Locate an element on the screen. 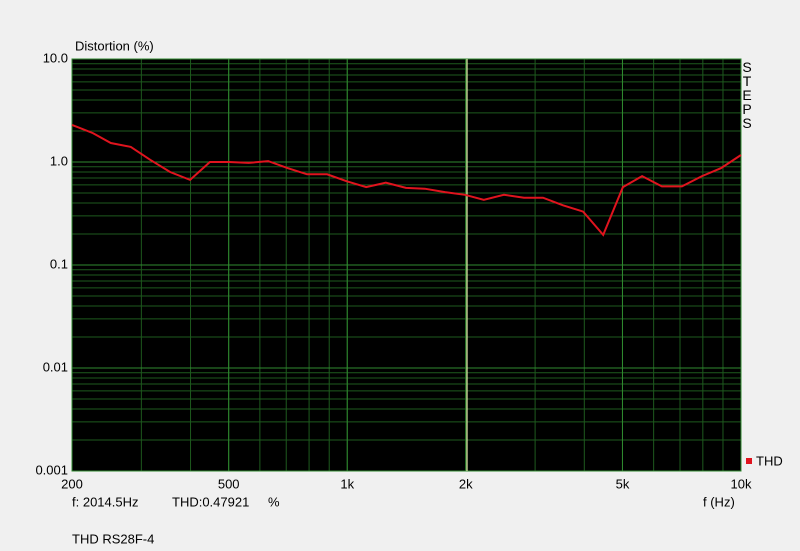 The height and width of the screenshot is (551, 800). cursor-label: f: 2014.5Hz is located at coordinates (105, 501).